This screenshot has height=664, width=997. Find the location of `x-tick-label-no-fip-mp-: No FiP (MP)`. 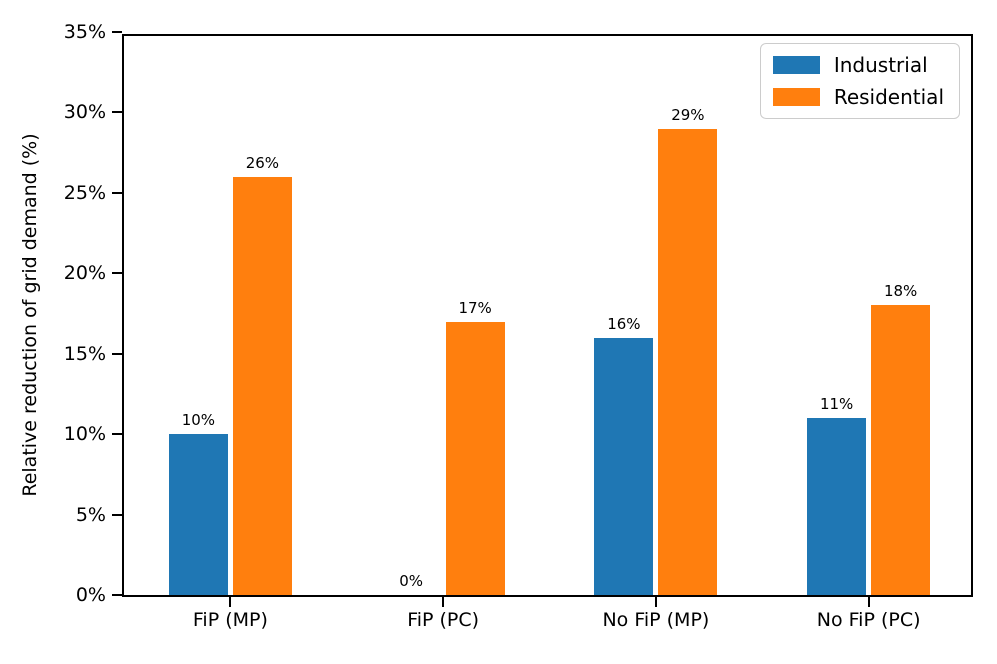

x-tick-label-no-fip-mp-: No FiP (MP) is located at coordinates (656, 620).